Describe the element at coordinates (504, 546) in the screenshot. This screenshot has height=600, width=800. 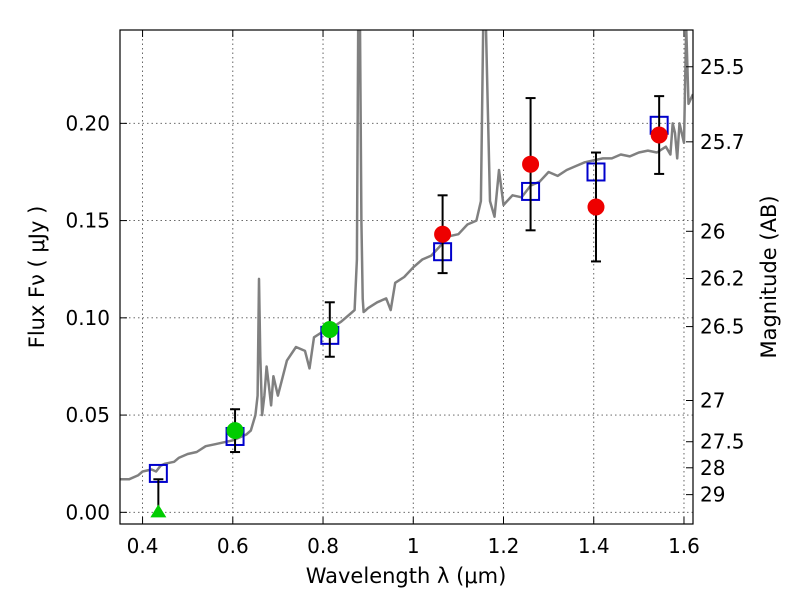
I see `x-tick-label: 1.2` at that location.